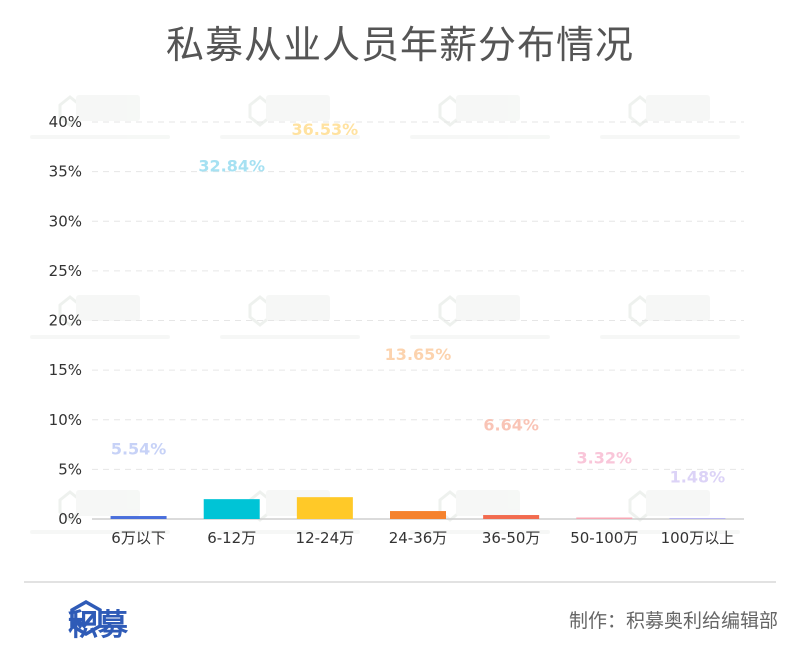 This screenshot has width=800, height=656. Describe the element at coordinates (65, 172) in the screenshot. I see `y-tick-label: 35%` at that location.